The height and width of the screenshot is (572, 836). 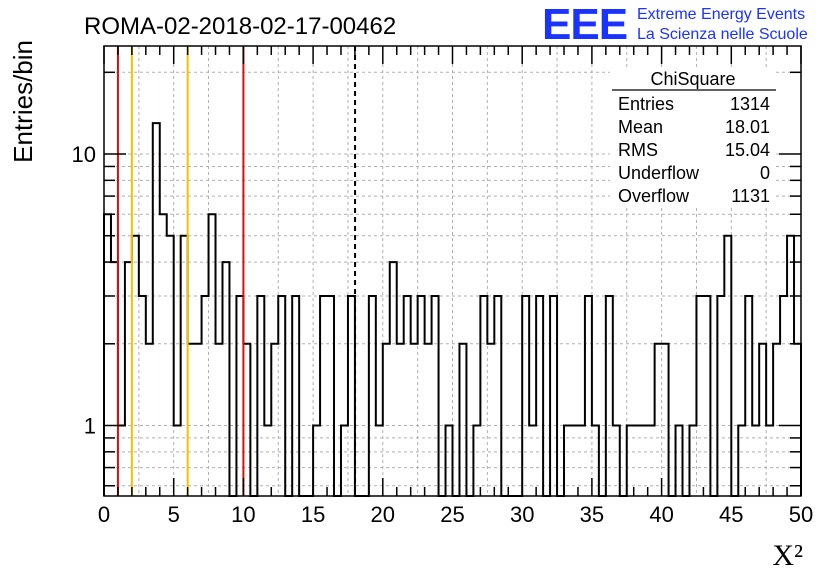 I want to click on logo-line-1: Extreme Energy Events, so click(x=721, y=14).